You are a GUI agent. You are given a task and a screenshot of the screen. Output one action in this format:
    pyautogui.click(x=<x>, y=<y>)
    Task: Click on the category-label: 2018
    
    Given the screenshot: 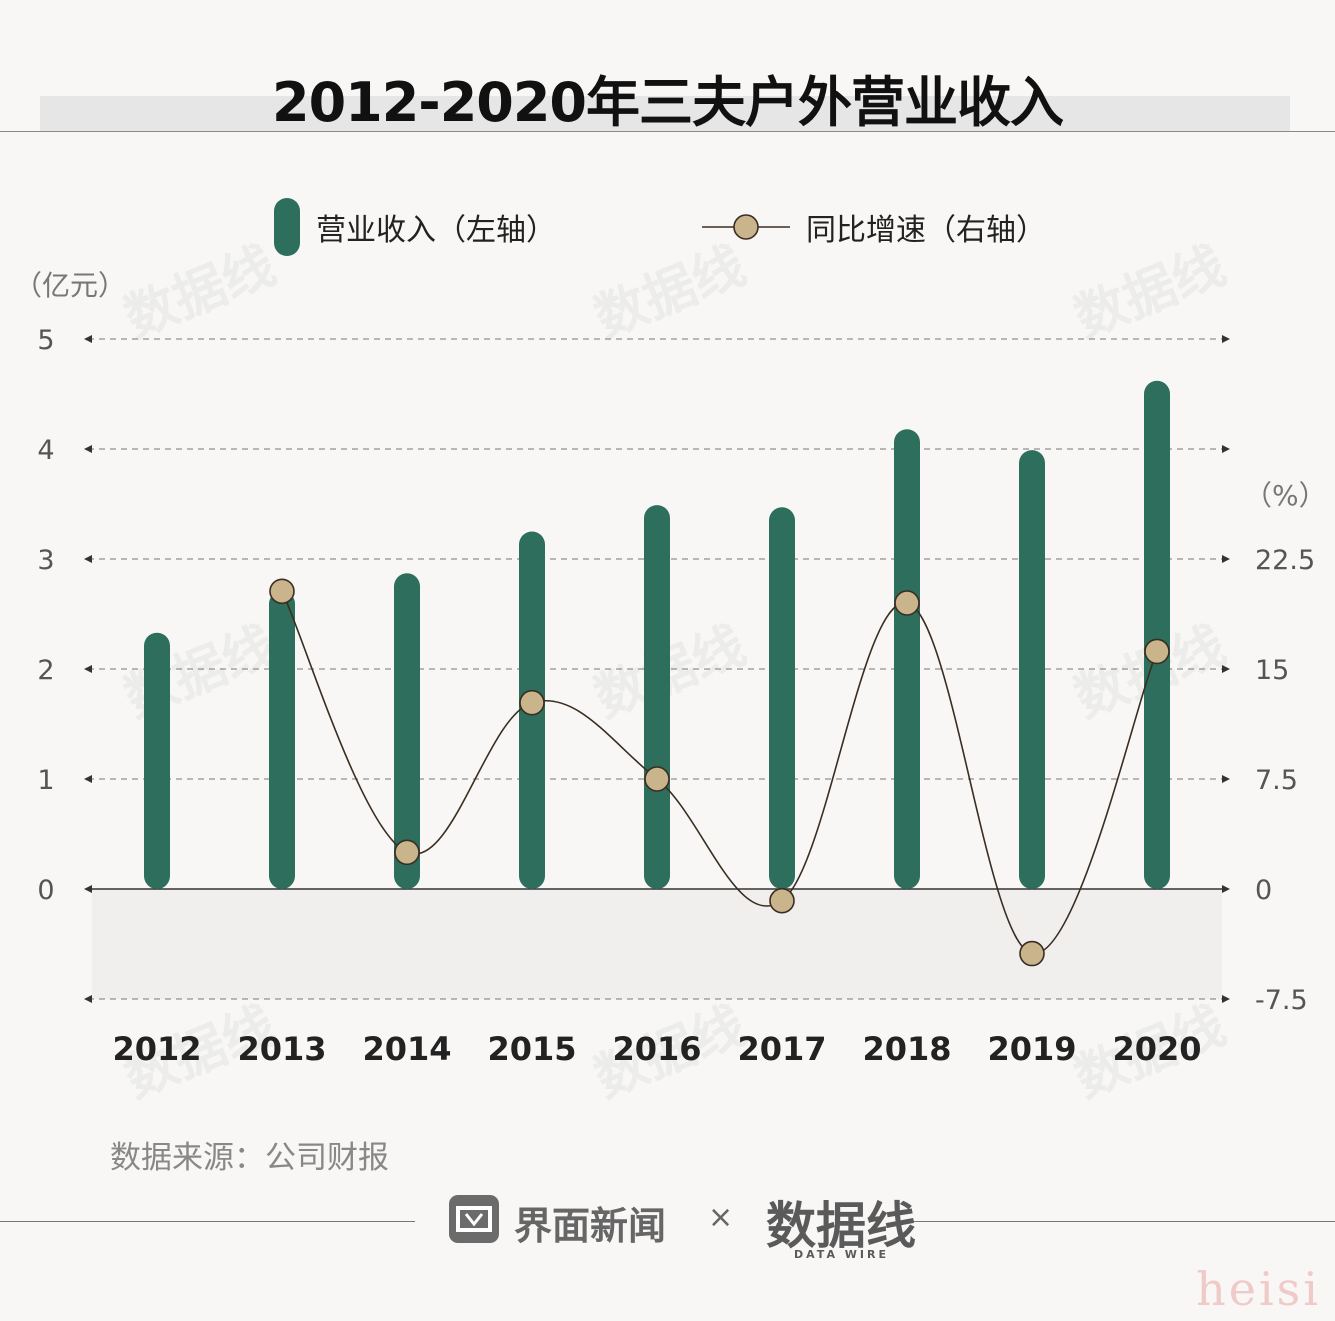 What is the action you would take?
    pyautogui.click(x=906, y=1049)
    